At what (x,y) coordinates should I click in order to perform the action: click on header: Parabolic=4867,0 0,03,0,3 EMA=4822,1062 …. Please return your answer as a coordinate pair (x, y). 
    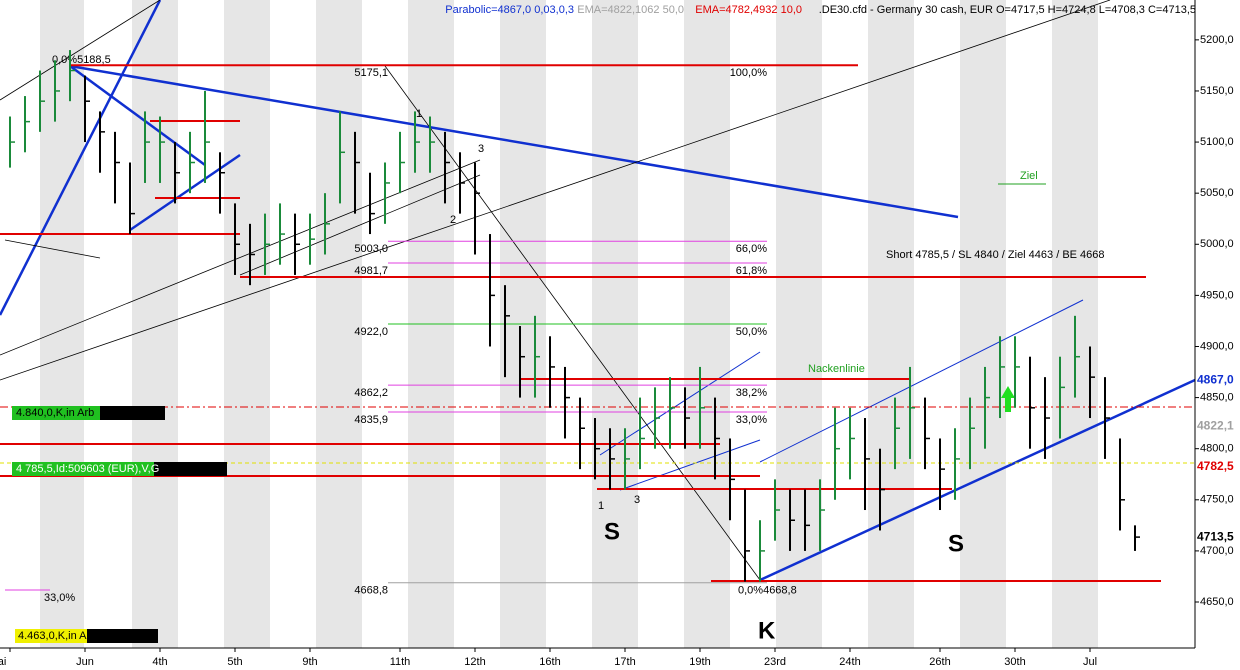
    Looking at the image, I should click on (820, 10).